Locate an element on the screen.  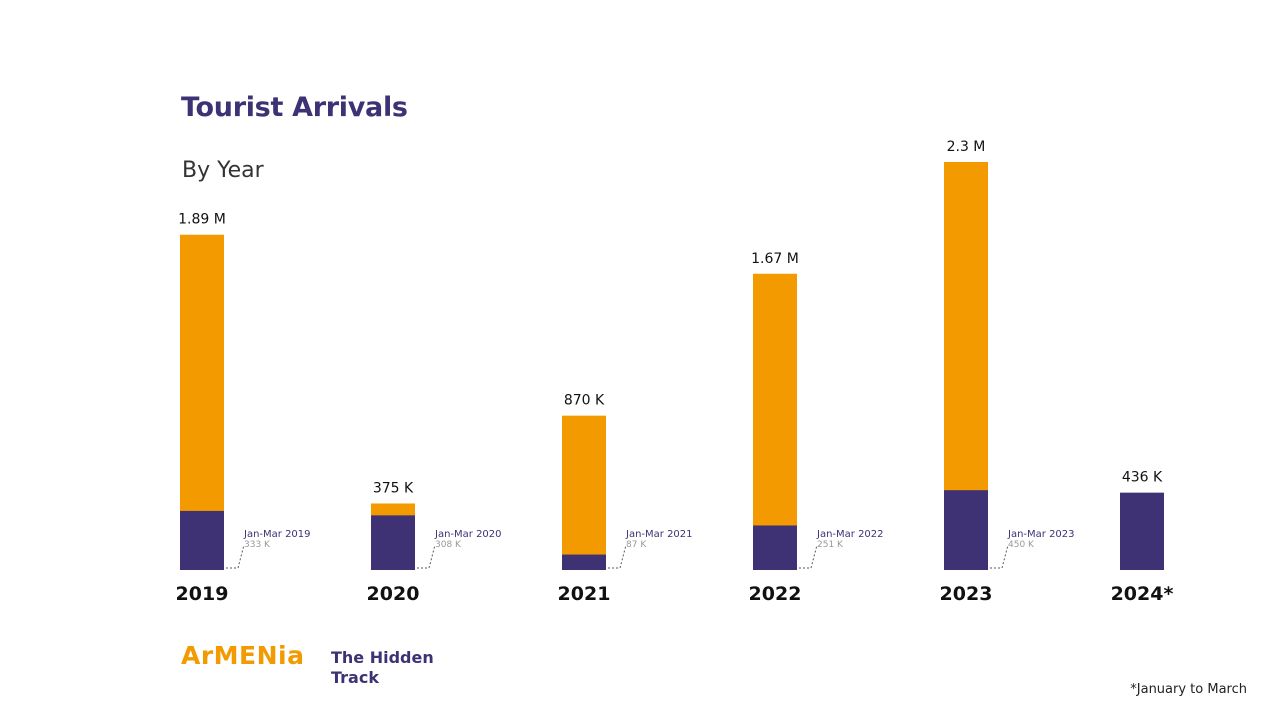
q1-annotation-value: 87 K is located at coordinates (636, 545).